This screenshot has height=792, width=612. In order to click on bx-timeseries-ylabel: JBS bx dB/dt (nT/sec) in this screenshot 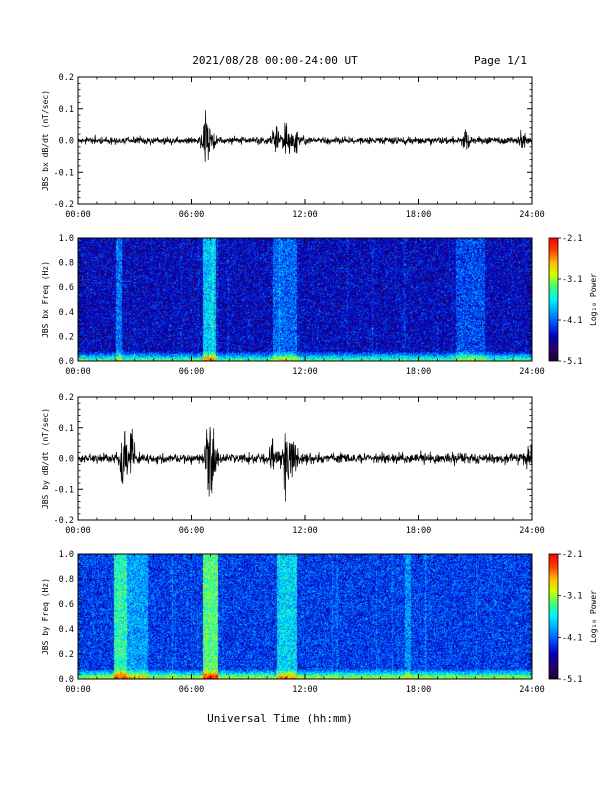, I will do `click(45, 140)`.